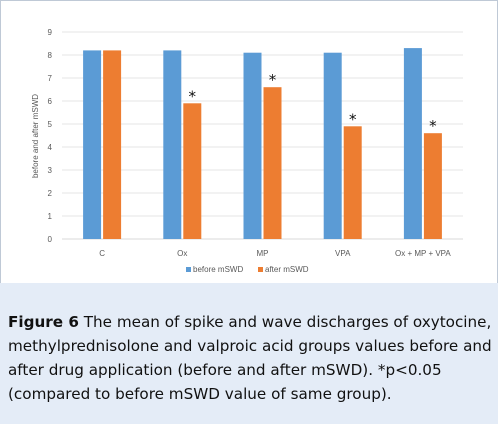 Image resolution: width=498 pixels, height=424 pixels. What do you see at coordinates (50, 78) in the screenshot?
I see `y-tick-label: 7` at bounding box center [50, 78].